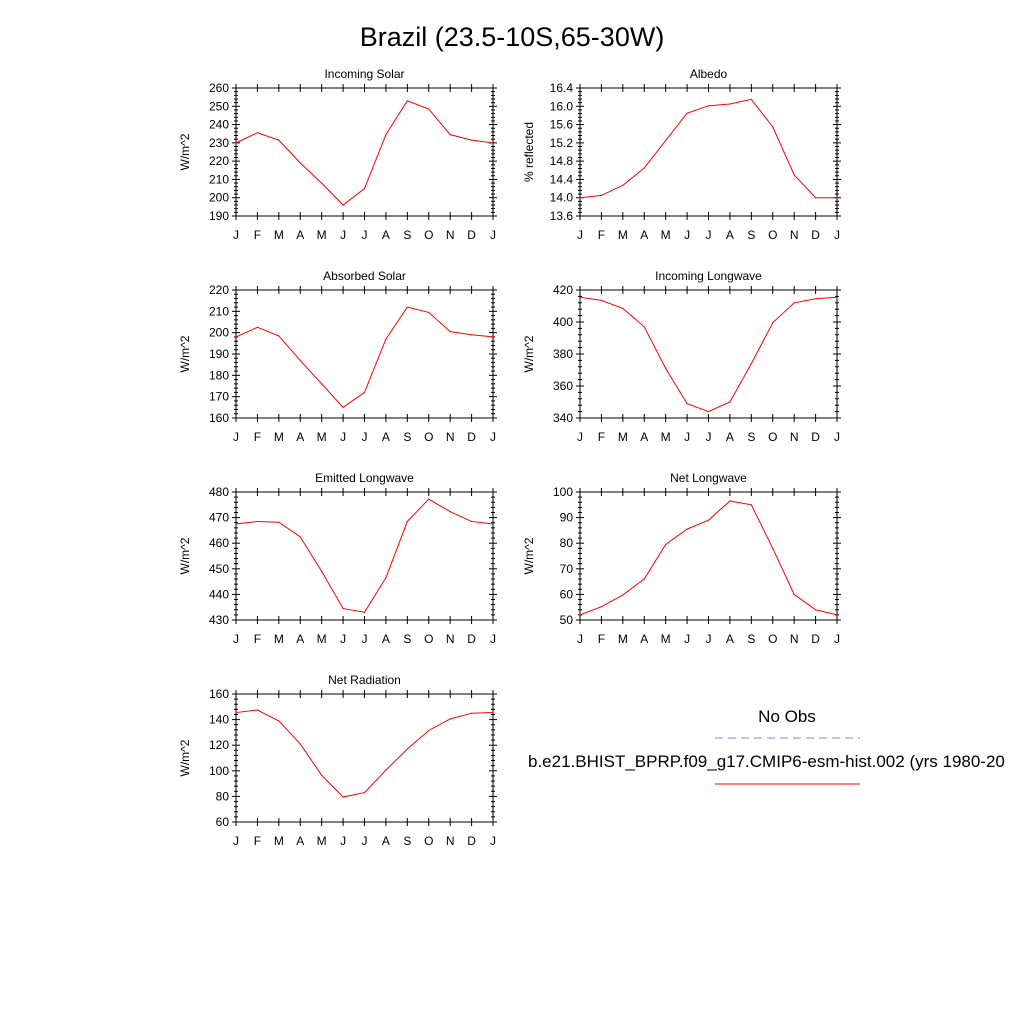  What do you see at coordinates (364, 276) in the screenshot?
I see `panel-title: Absorbed Solar` at bounding box center [364, 276].